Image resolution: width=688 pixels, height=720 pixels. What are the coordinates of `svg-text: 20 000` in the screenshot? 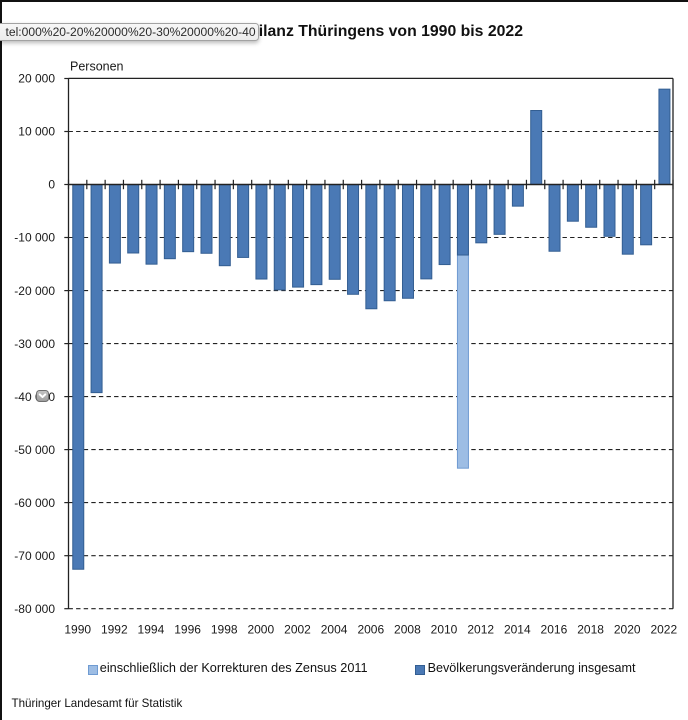 It's located at (36, 79).